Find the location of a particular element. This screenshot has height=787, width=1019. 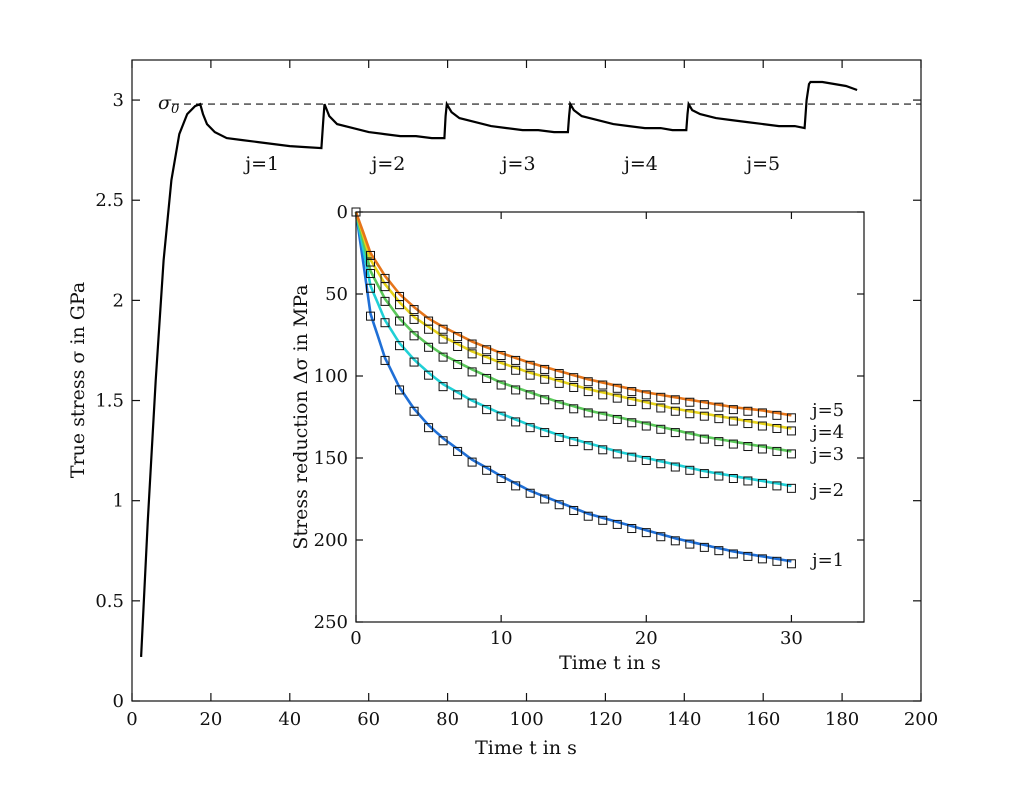

main-y-tick-label: 2.5 is located at coordinates (109, 200).